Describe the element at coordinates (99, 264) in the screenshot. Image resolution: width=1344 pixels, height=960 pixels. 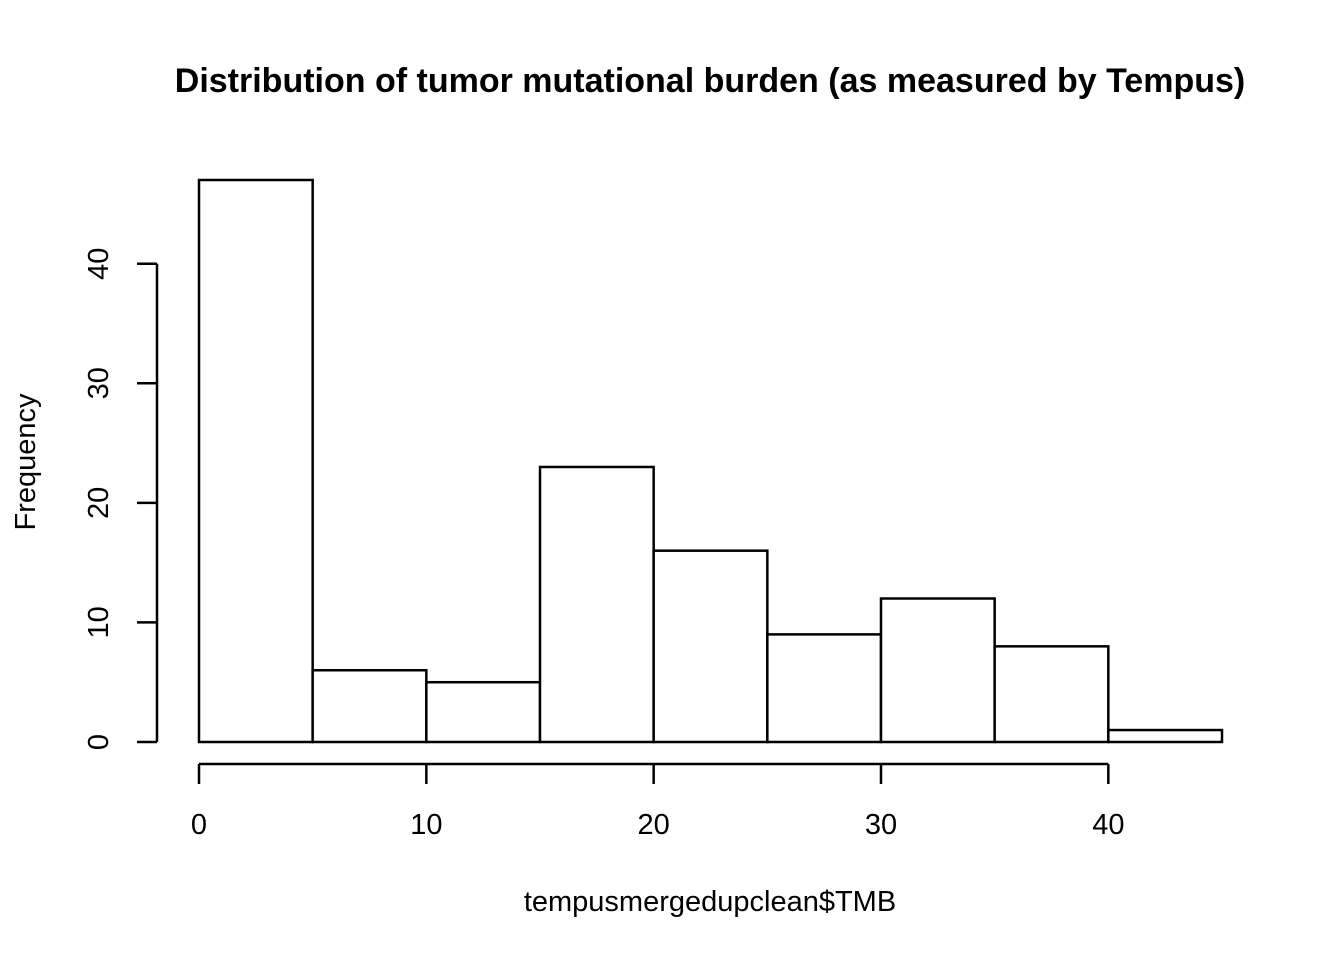
I see `y-tick-label: 40` at that location.